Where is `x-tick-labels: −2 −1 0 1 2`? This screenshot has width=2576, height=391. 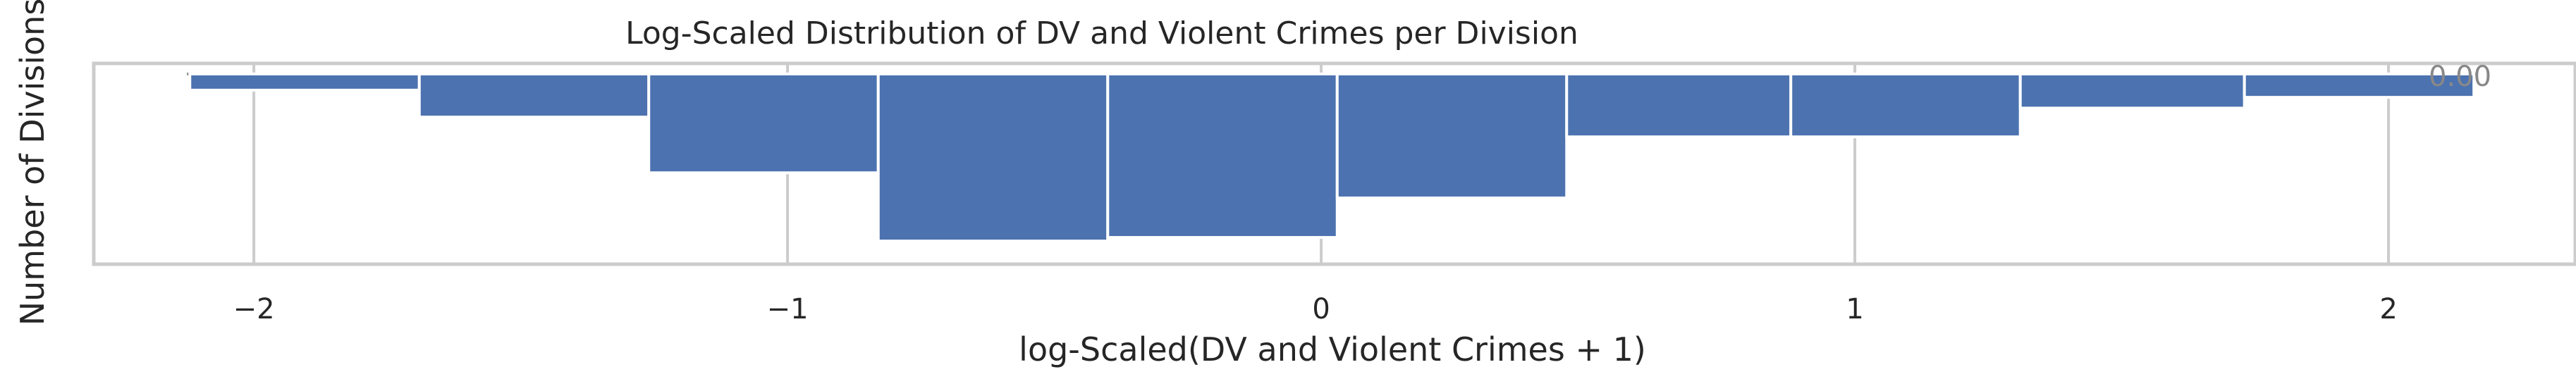
x-tick-labels: −2 −1 0 1 2 is located at coordinates (1315, 309).